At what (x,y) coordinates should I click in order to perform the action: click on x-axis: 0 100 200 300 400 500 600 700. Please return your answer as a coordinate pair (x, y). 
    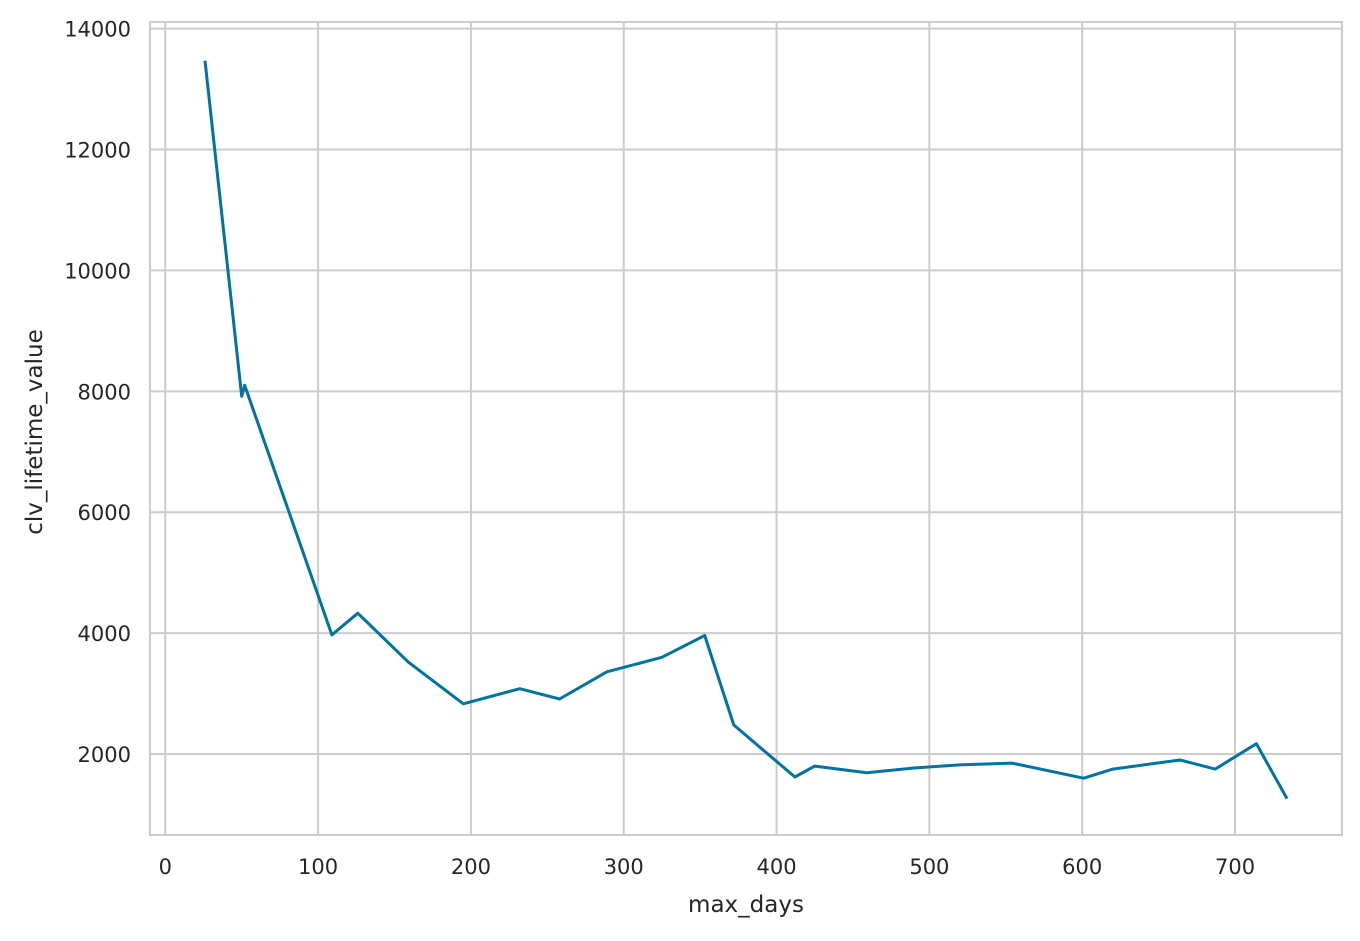
    Looking at the image, I should click on (707, 867).